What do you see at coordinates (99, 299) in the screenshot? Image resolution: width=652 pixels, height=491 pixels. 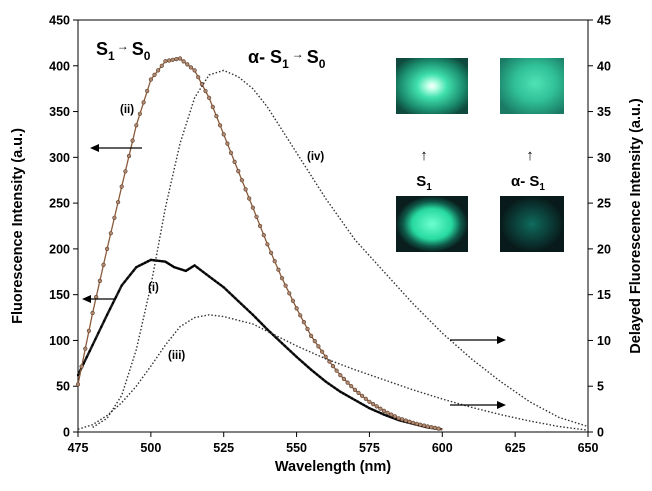 I see `arrow-i-left-axis` at bounding box center [99, 299].